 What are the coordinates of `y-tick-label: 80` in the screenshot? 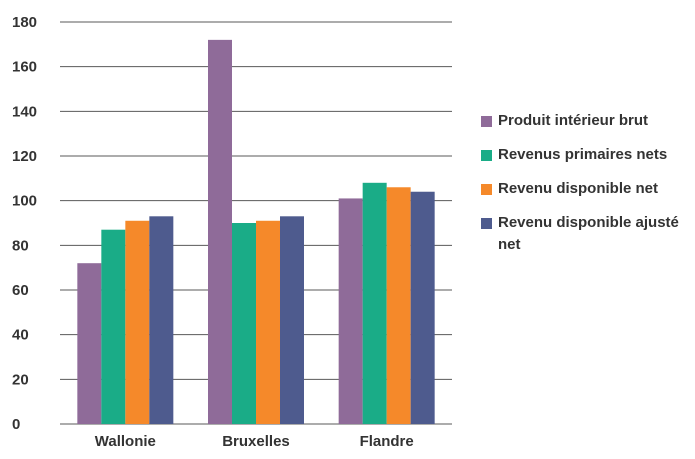 It's located at (20, 245).